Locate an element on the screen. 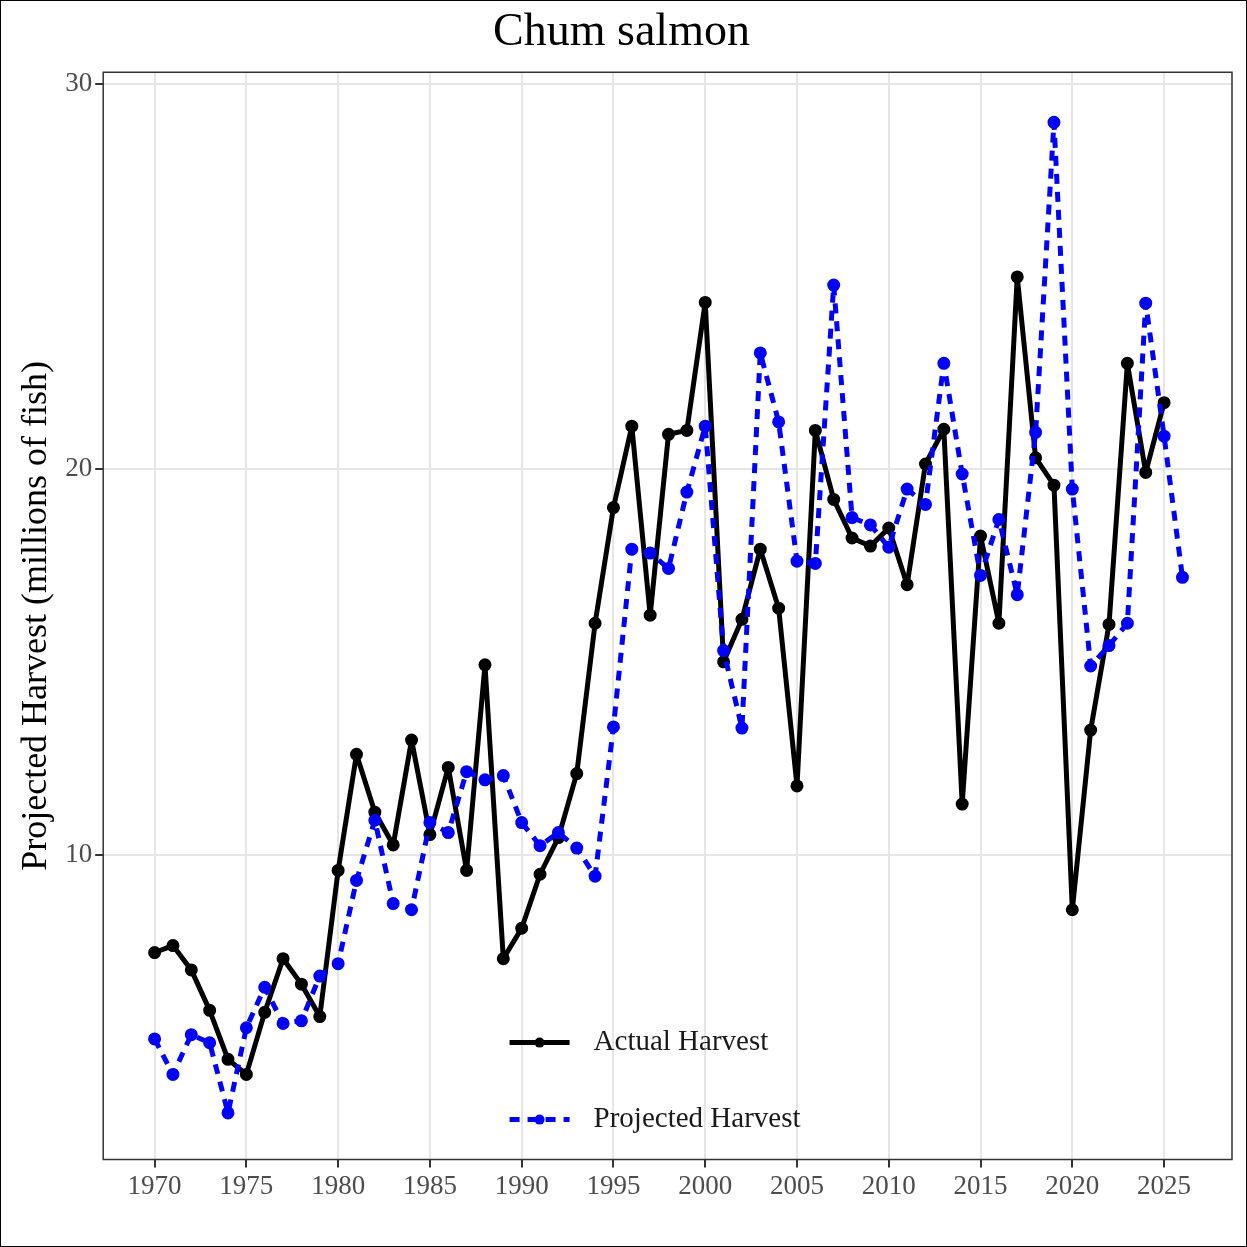 The image size is (1247, 1247). y-tick-label: 20 is located at coordinates (79, 467).